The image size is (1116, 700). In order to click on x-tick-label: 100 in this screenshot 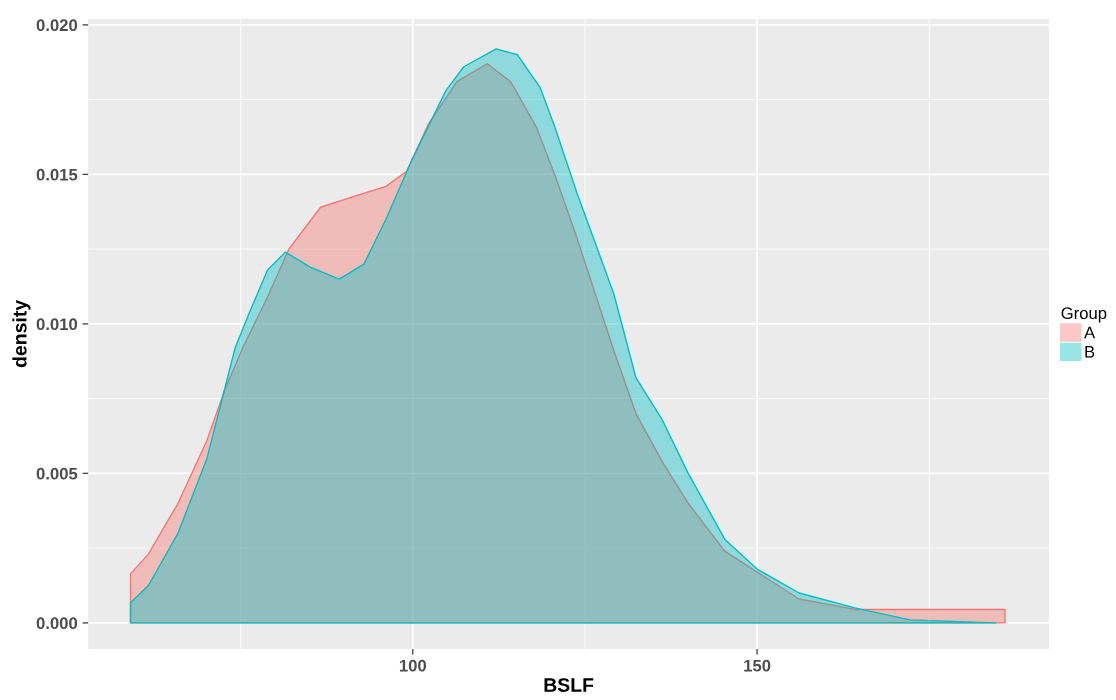, I will do `click(413, 665)`.